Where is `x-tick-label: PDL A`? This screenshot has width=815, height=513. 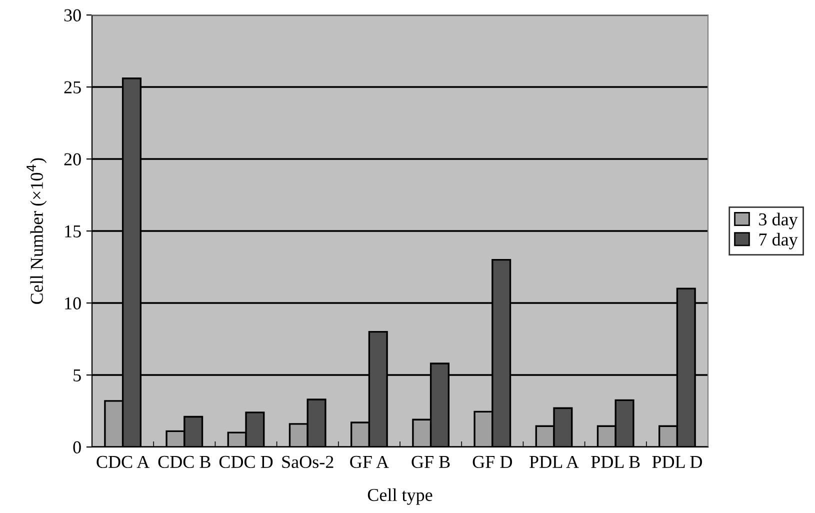 x-tick-label: PDL A is located at coordinates (554, 462).